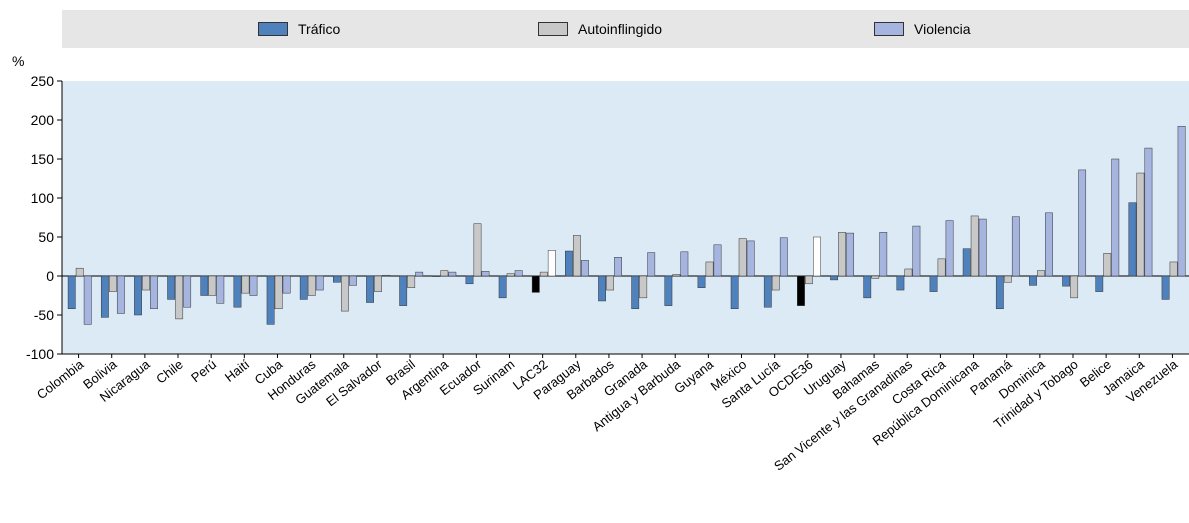  I want to click on y-tick-label-250: 250, so click(43, 81).